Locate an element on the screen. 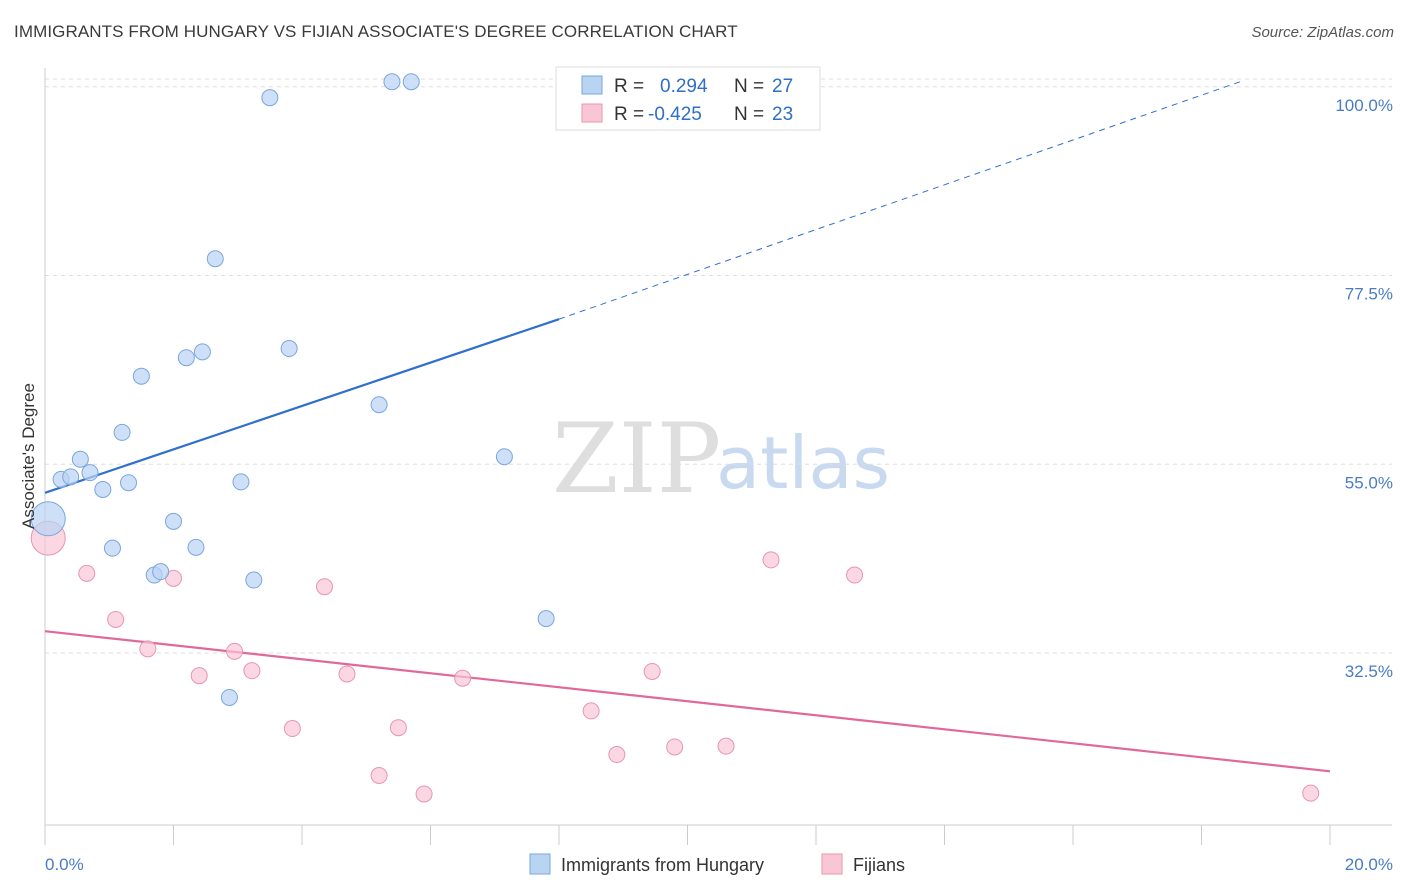  legend-n-value-1: 27 is located at coordinates (782, 86).